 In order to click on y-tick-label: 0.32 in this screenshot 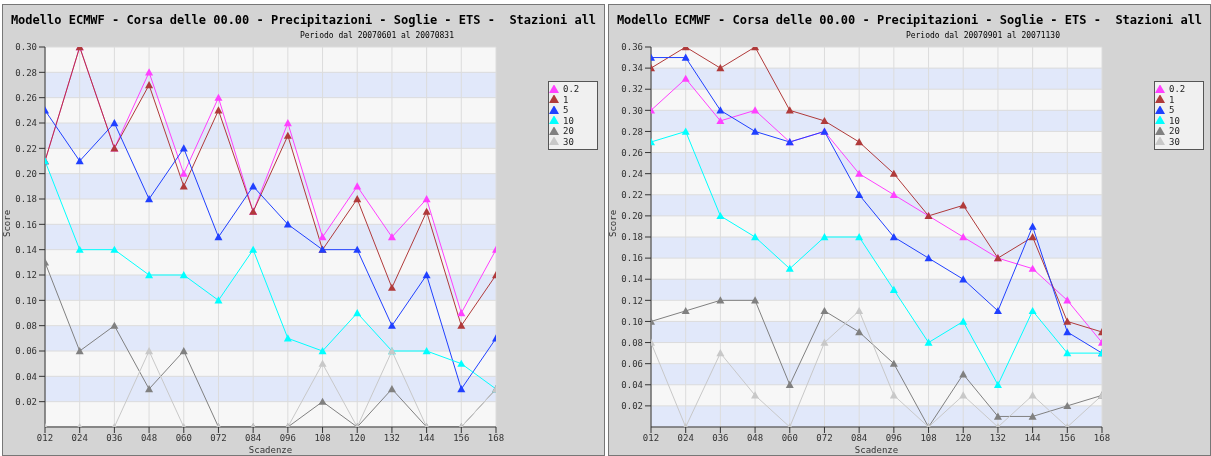, I will do `click(632, 89)`.